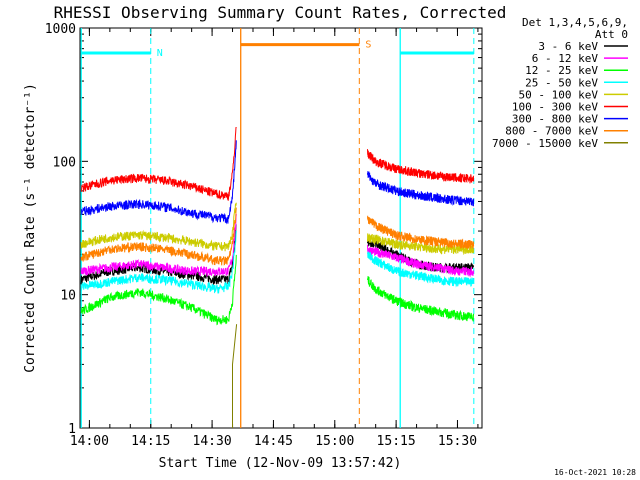 Image resolution: width=640 pixels, height=480 pixels. Describe the element at coordinates (273, 441) in the screenshot. I see `x-tick-label: 14:45` at that location.